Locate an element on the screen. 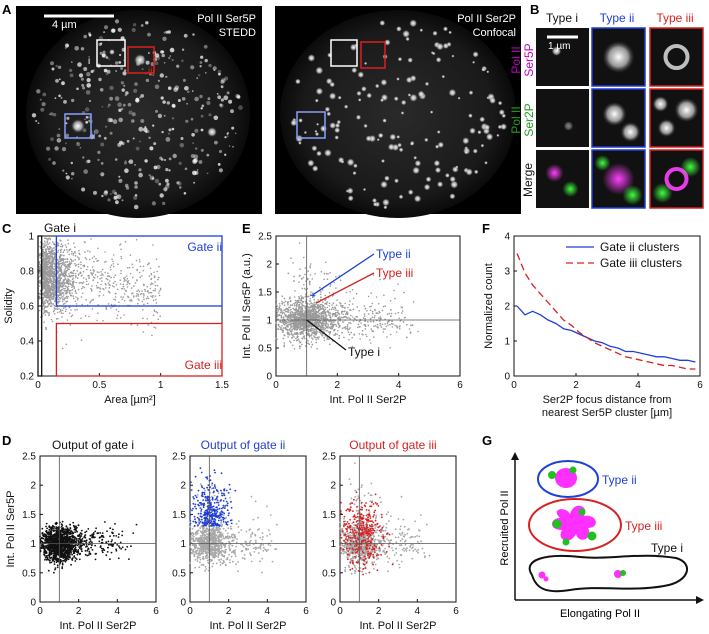 The image size is (709, 634). x-axis-label-line1: Ser2P focus distance from is located at coordinates (607, 400).